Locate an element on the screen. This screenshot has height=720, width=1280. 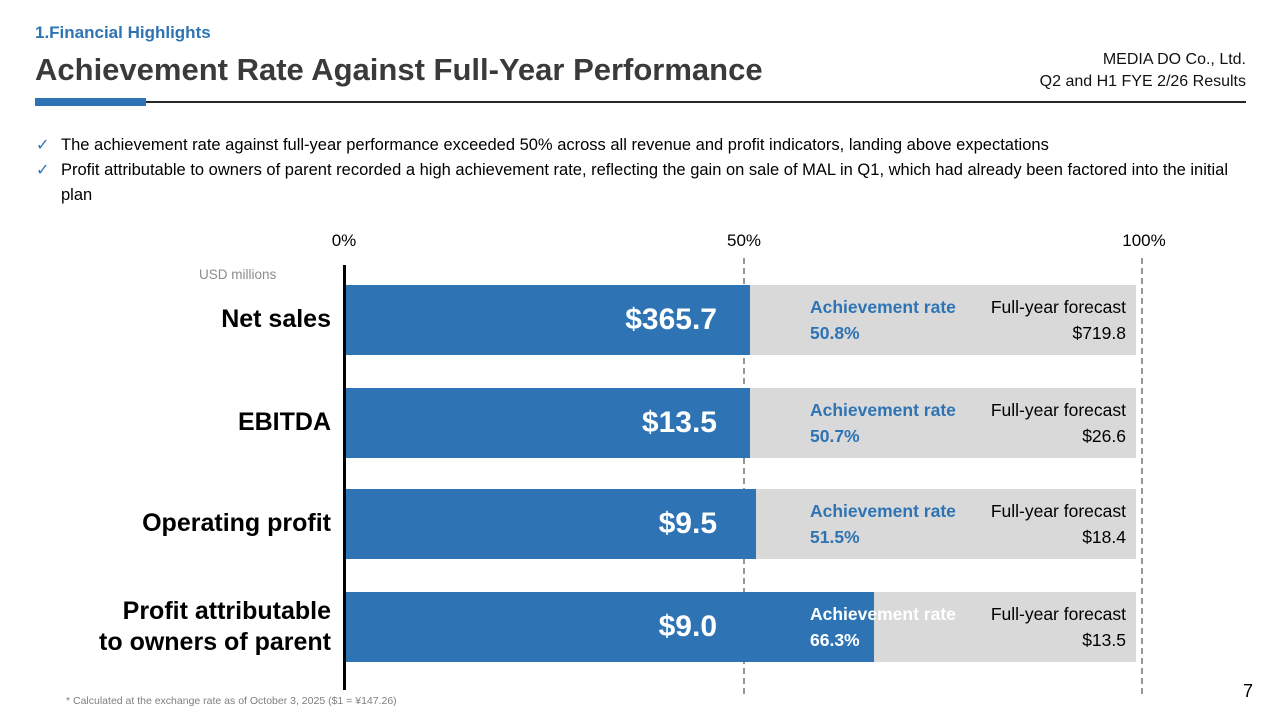
bar-value-label: $365.7 is located at coordinates (671, 319).